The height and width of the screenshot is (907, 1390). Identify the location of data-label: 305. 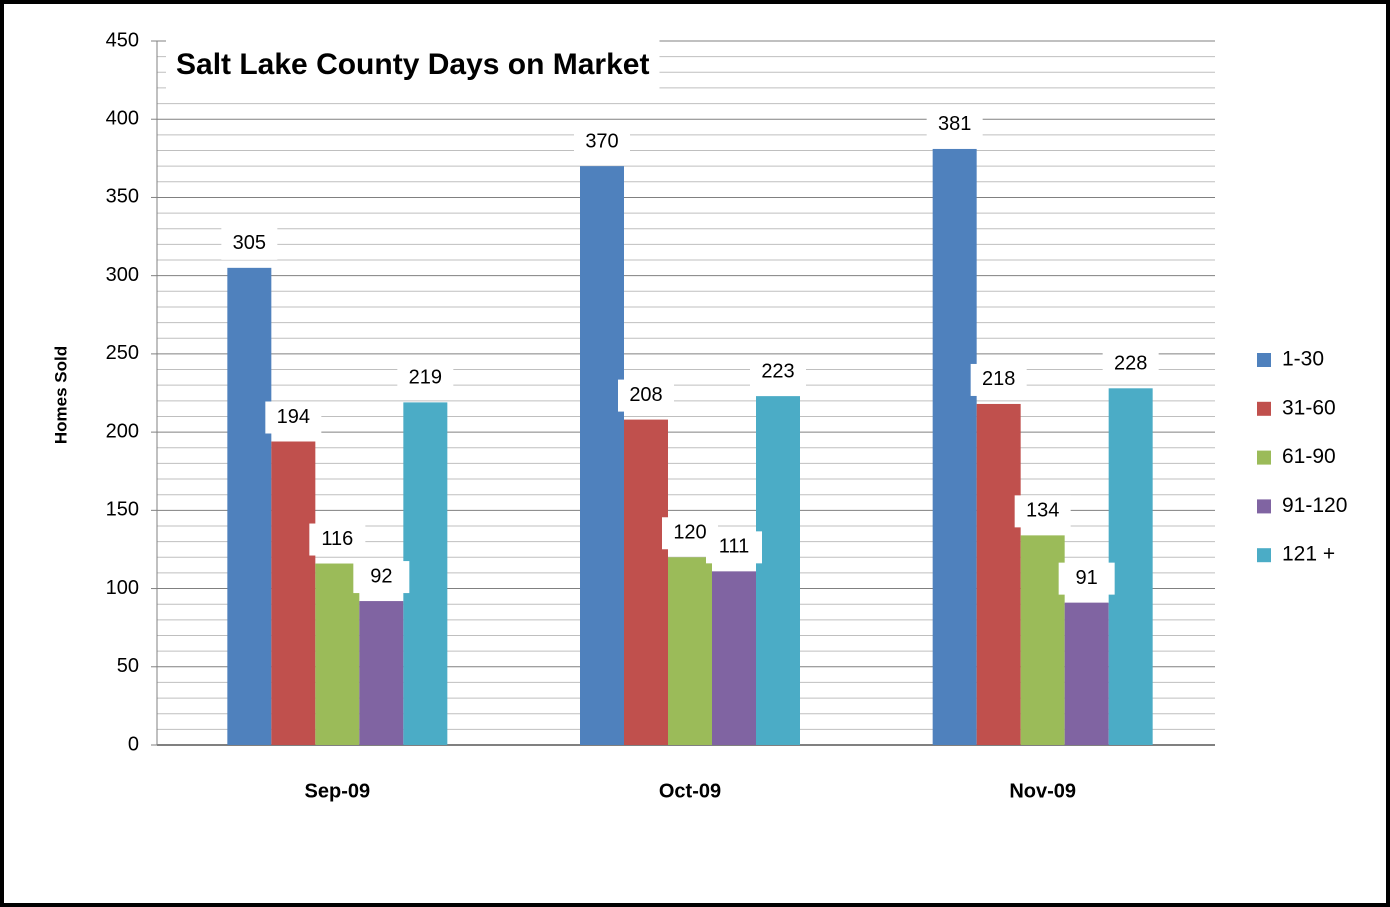
(249, 243).